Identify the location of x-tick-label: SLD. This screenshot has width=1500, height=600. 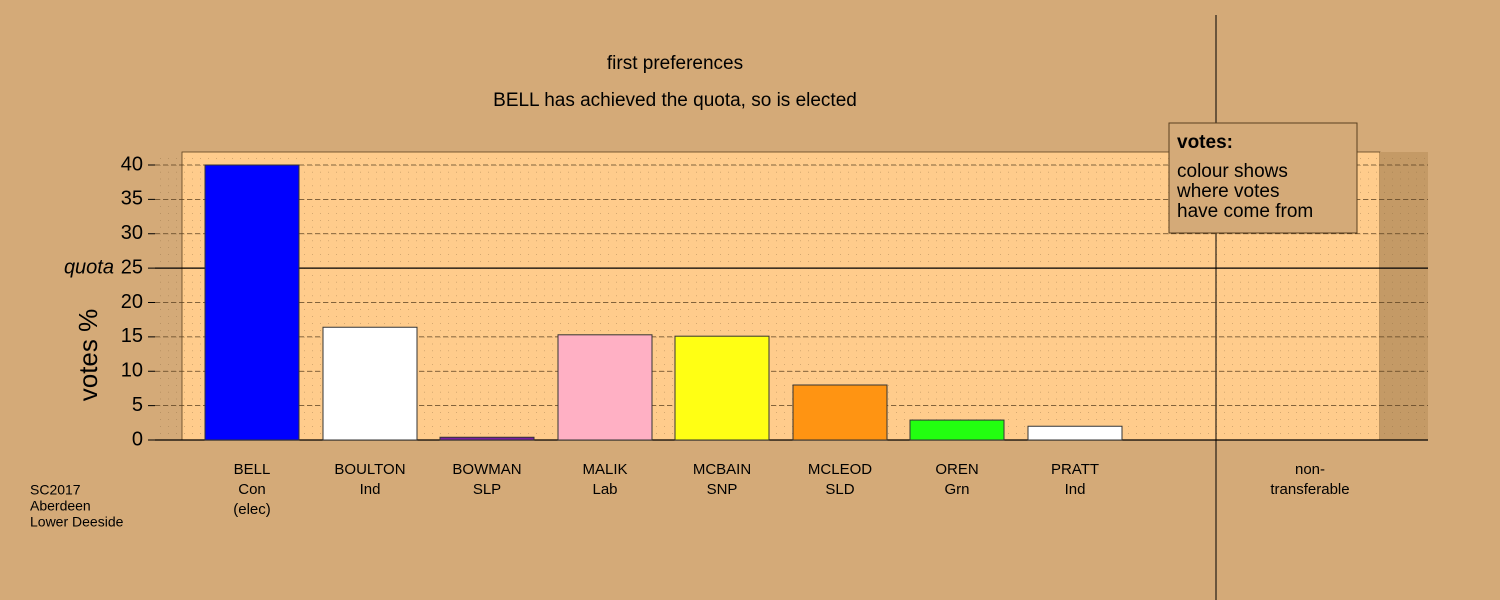
(839, 489).